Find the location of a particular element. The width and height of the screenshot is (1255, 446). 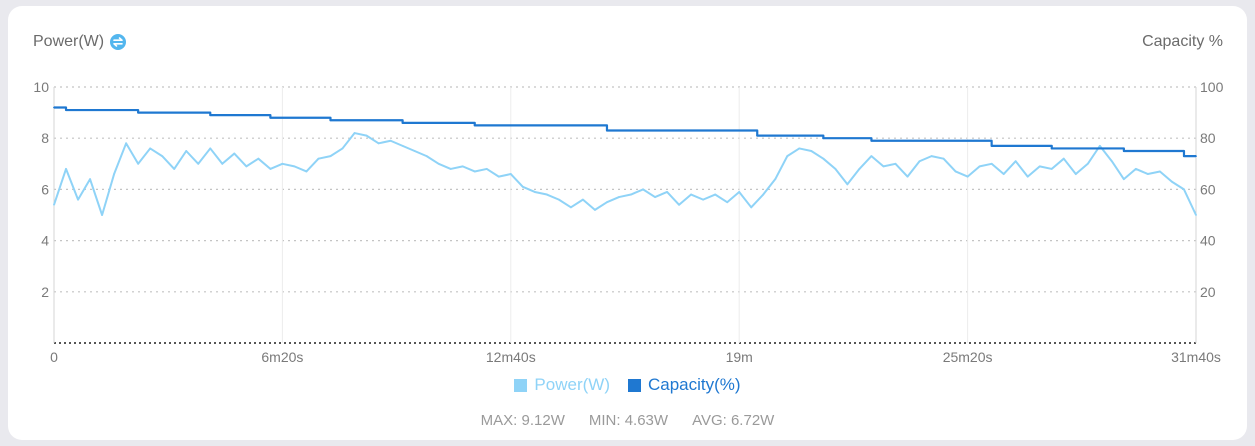

power-title-label: Power(W) is located at coordinates (69, 41).